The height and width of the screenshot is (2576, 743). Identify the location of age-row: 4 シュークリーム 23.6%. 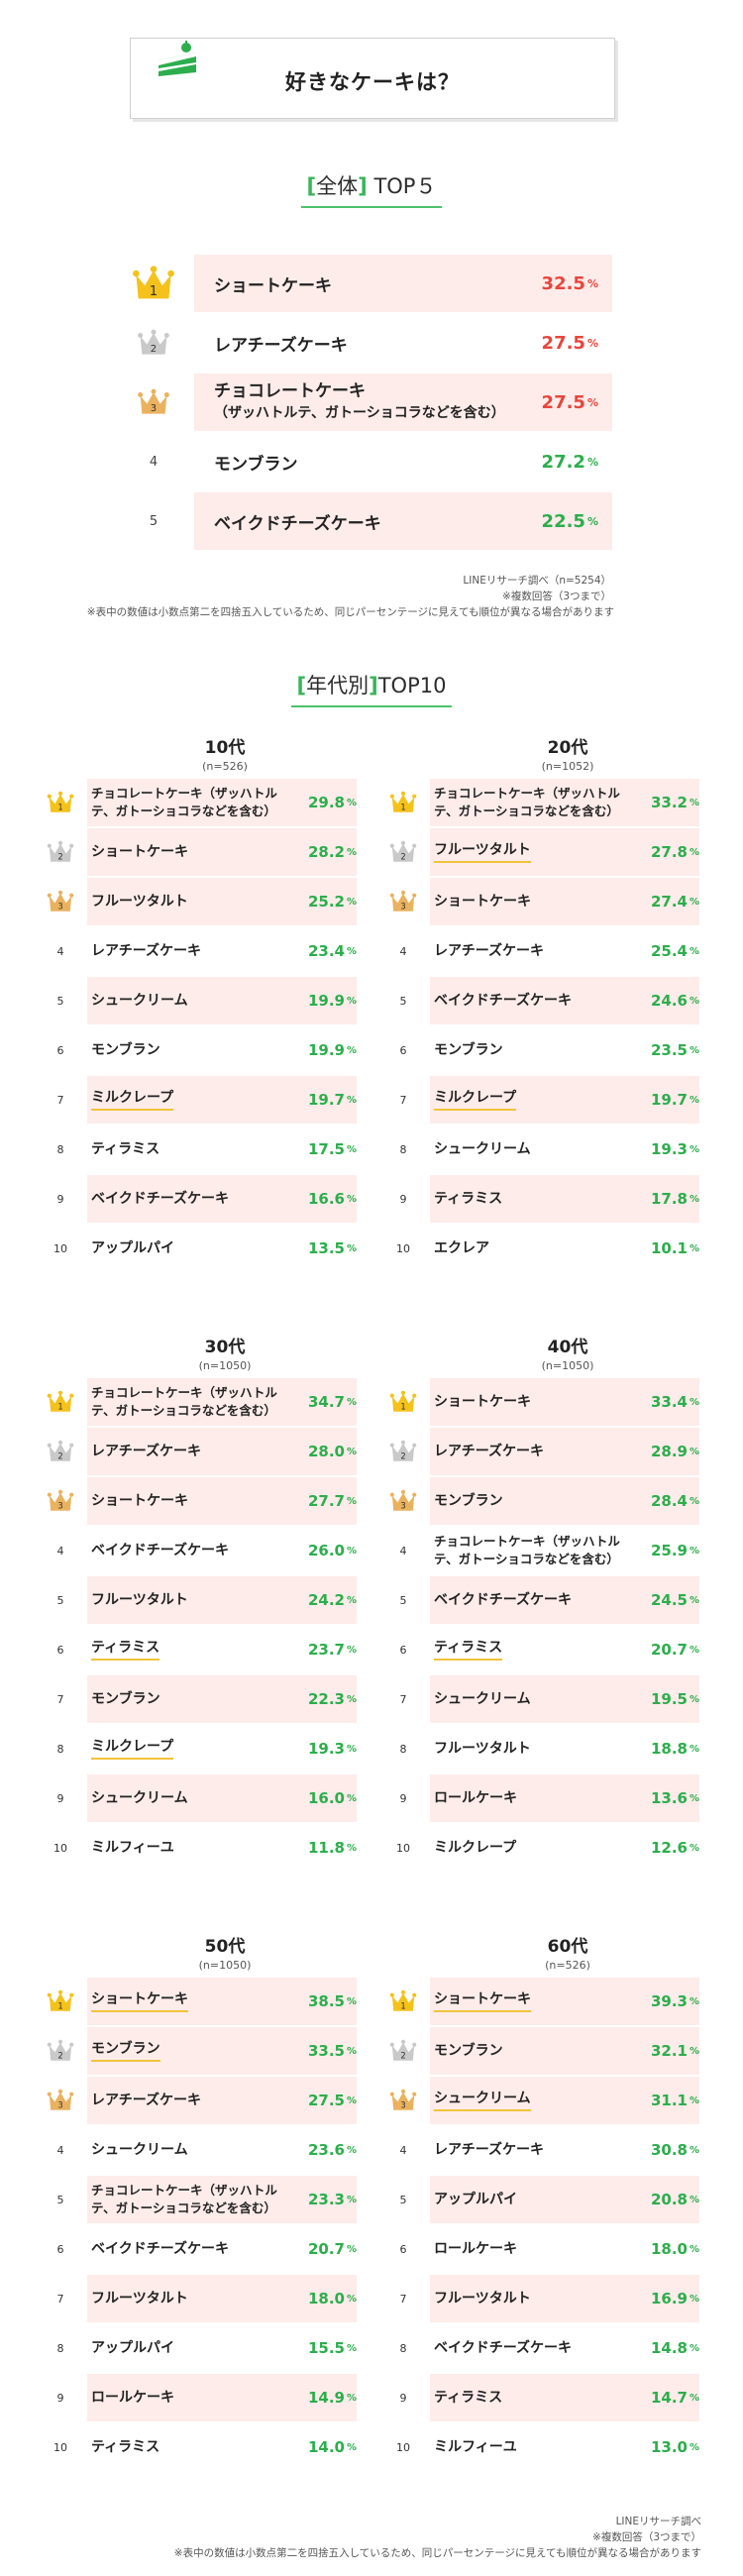
(205, 2151).